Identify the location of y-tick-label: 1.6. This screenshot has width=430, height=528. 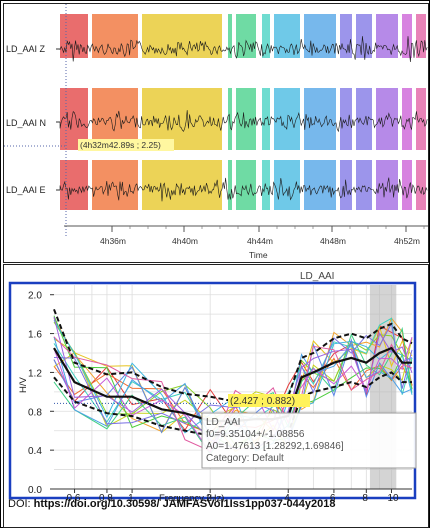
(35, 335).